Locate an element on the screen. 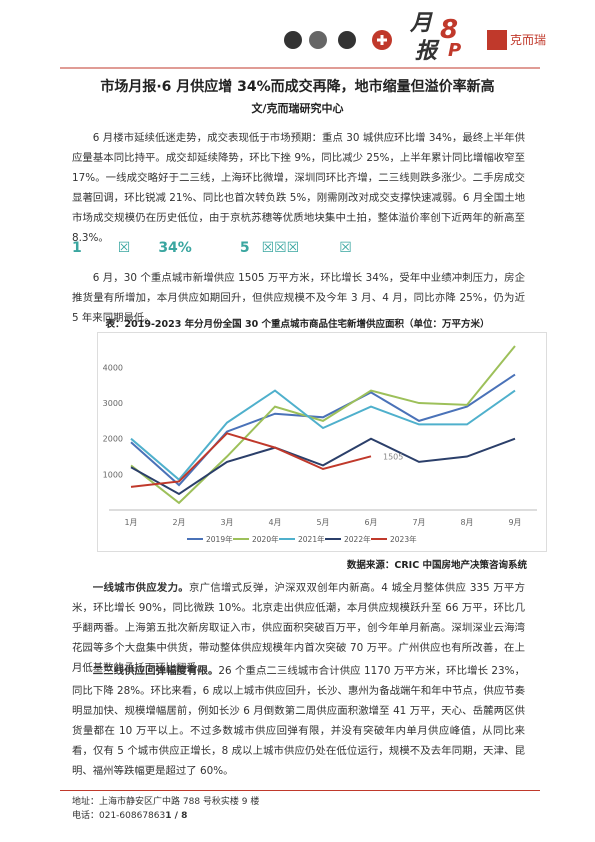 The height and width of the screenshot is (842, 595). title: 市场月报·6 月供应增 34%而成交再降，地市缩量但溢价率新高 is located at coordinates (297, 87).